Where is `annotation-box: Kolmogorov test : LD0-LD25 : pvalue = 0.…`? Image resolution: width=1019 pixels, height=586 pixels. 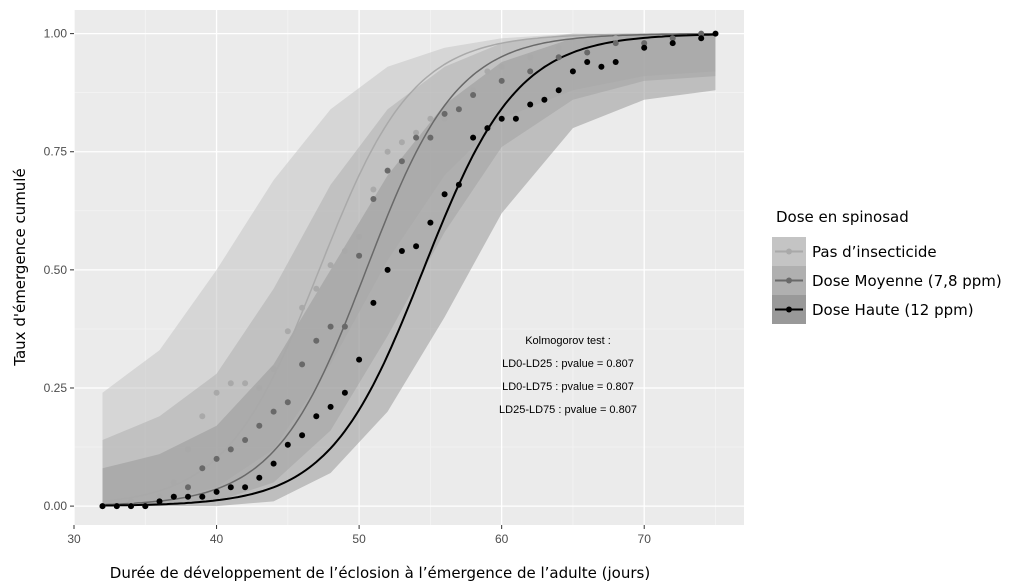 annotation-box: Kolmogorov test : LD0-LD25 : pvalue = 0.… is located at coordinates (568, 375).